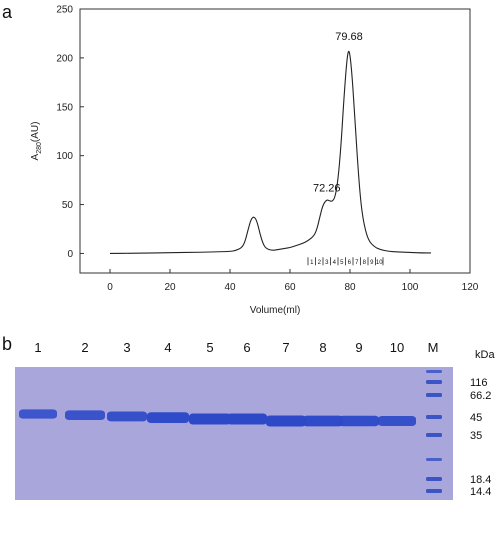 The height and width of the screenshot is (533, 500). What do you see at coordinates (246, 347) in the screenshot?
I see `lane-label: 6` at bounding box center [246, 347].